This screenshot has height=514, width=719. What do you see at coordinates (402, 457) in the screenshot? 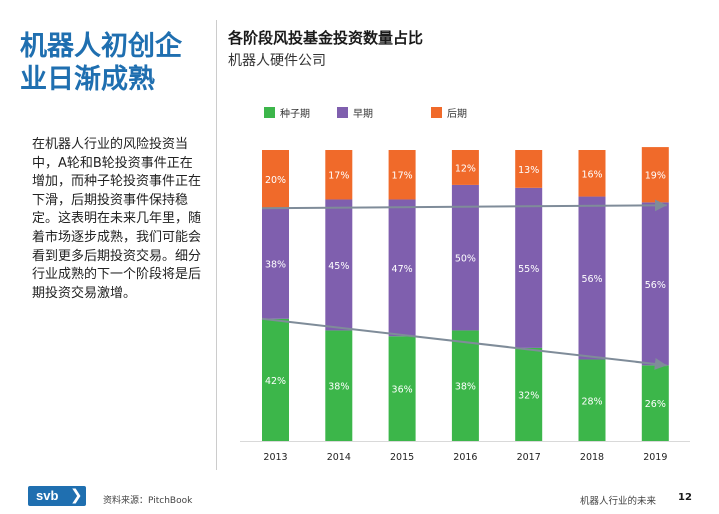
I see `x-tick-label-2015: 2015` at bounding box center [402, 457].